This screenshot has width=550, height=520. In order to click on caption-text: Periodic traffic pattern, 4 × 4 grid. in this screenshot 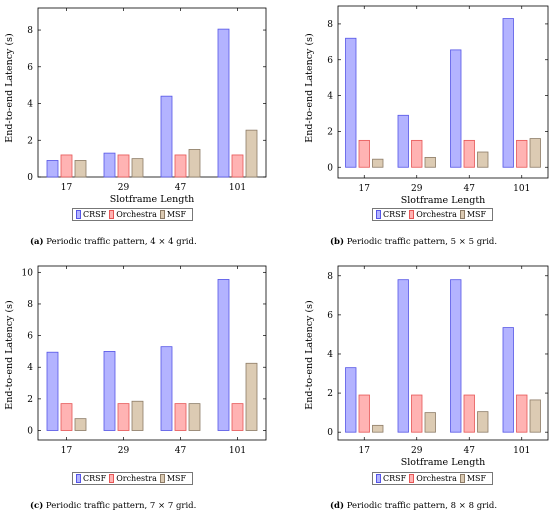, I will do `click(120, 242)`.